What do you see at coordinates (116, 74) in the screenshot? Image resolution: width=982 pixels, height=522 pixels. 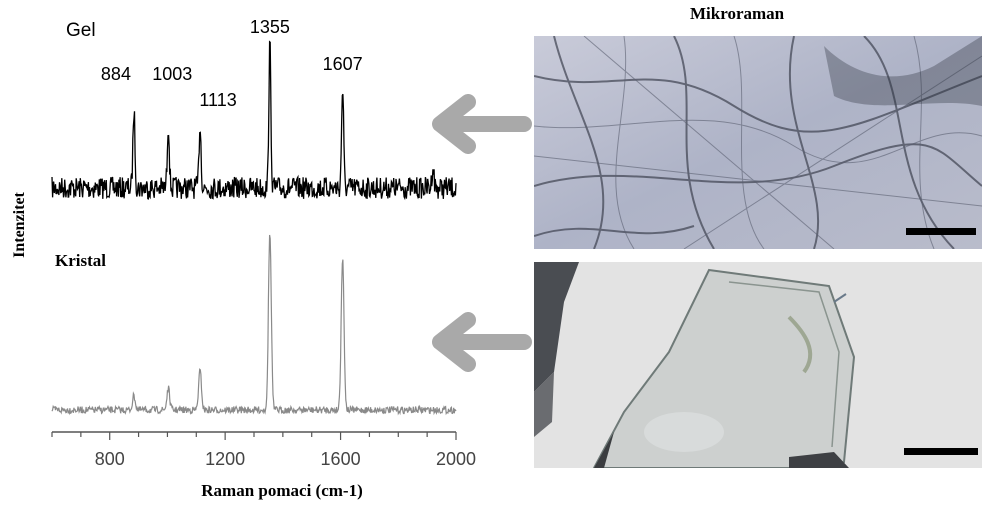 I see `peak-label: 884` at bounding box center [116, 74].